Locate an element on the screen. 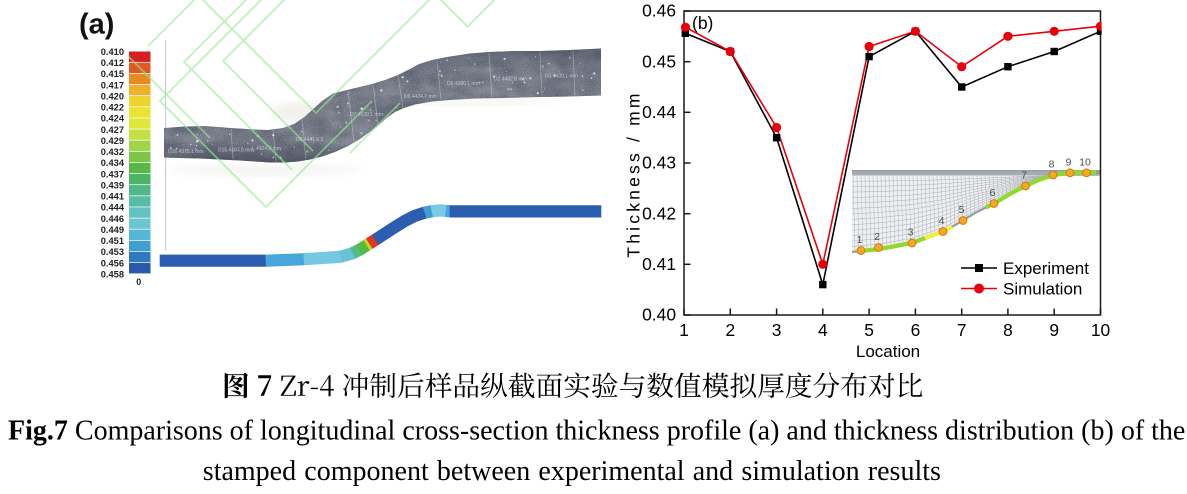 This screenshot has height=494, width=1187. svg-text: 0.46 is located at coordinates (659, 11).